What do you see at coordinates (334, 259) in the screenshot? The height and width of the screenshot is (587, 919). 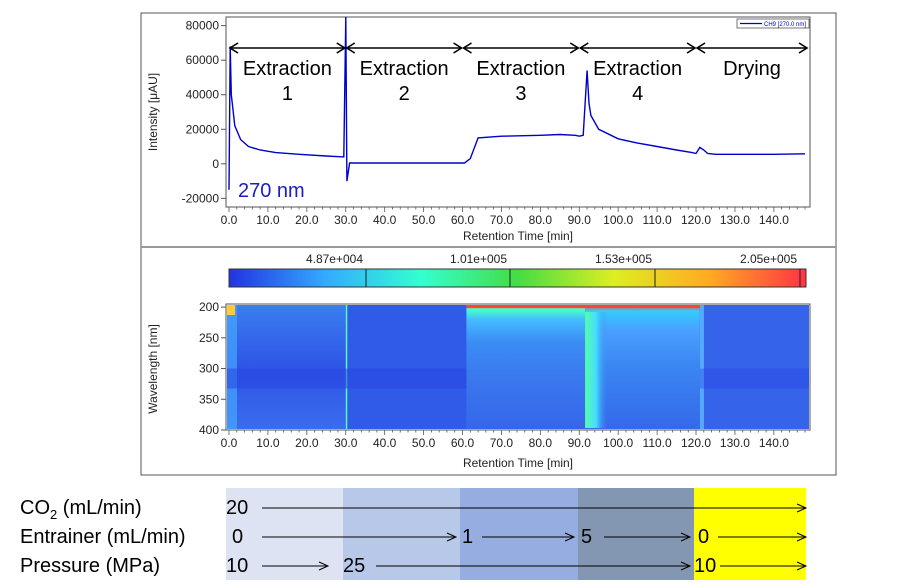 I see `colorbar-tick-label: 4.87e+004` at bounding box center [334, 259].